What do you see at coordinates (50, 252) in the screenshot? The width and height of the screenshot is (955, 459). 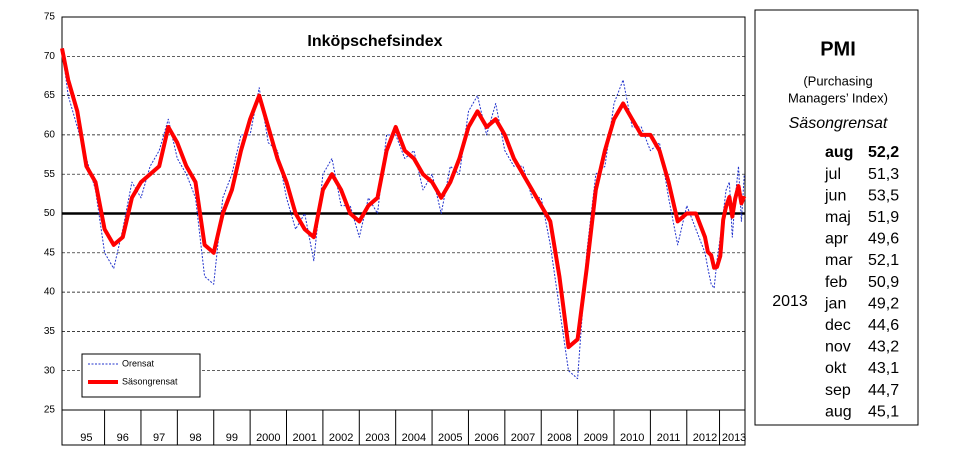 I see `y-tick-label: 45` at bounding box center [50, 252].